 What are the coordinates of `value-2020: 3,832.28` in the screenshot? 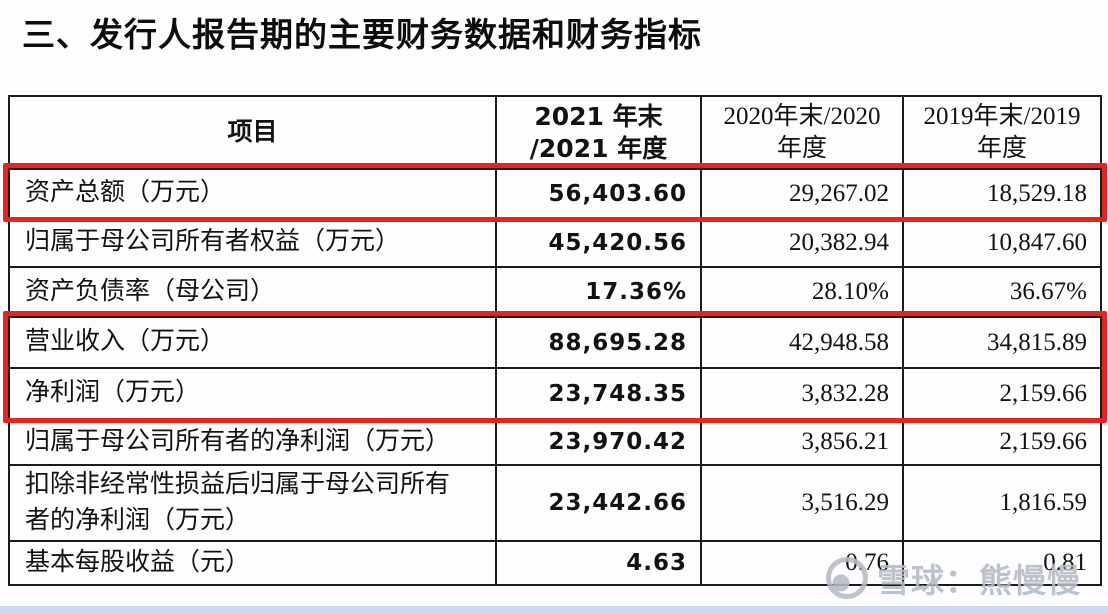 It's located at (802, 393).